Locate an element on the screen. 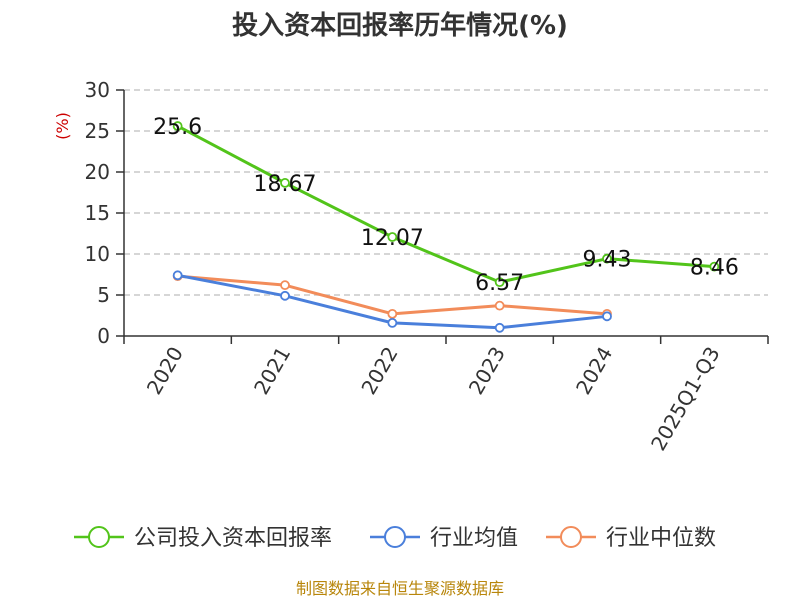 The height and width of the screenshot is (600, 800). y-tick-label: 0 is located at coordinates (103, 336).